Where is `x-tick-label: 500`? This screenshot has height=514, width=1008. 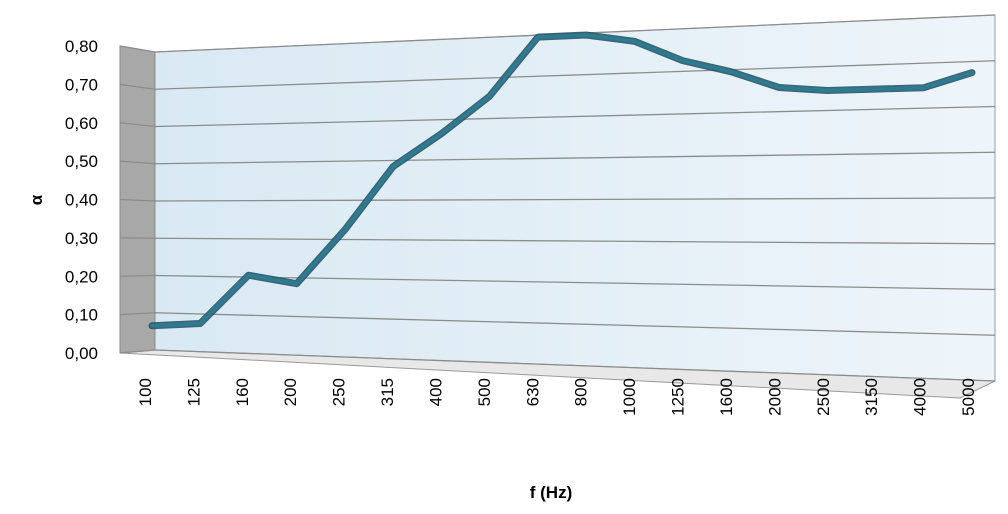 x-tick-label: 500 is located at coordinates (484, 392).